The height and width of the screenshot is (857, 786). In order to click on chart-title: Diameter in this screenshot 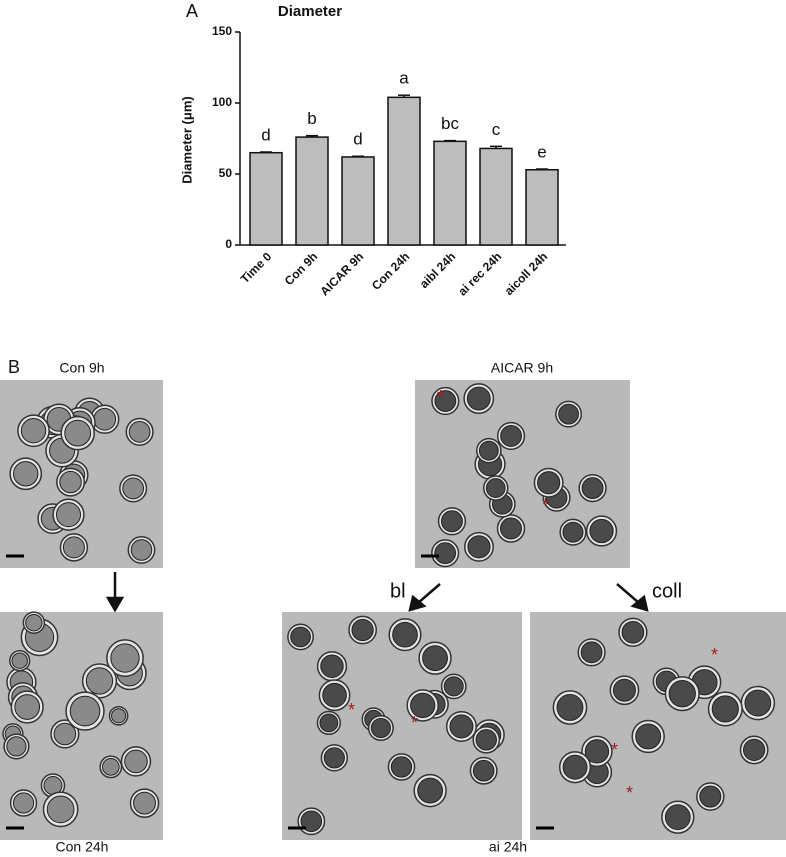, I will do `click(310, 11)`.